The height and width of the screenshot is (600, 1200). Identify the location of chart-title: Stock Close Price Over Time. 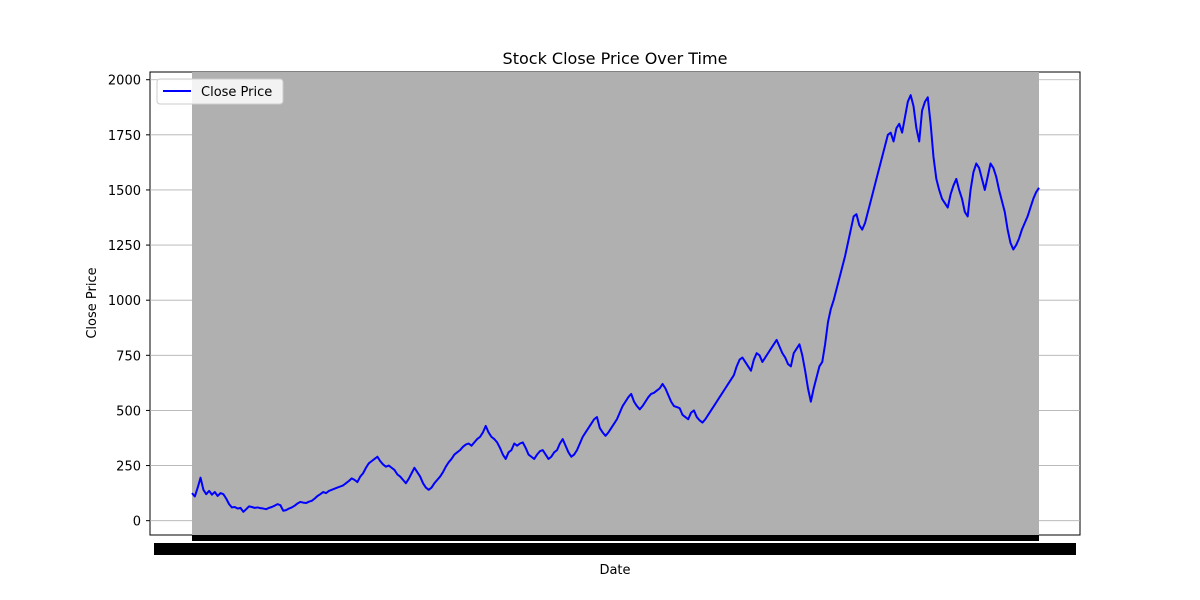
(615, 58).